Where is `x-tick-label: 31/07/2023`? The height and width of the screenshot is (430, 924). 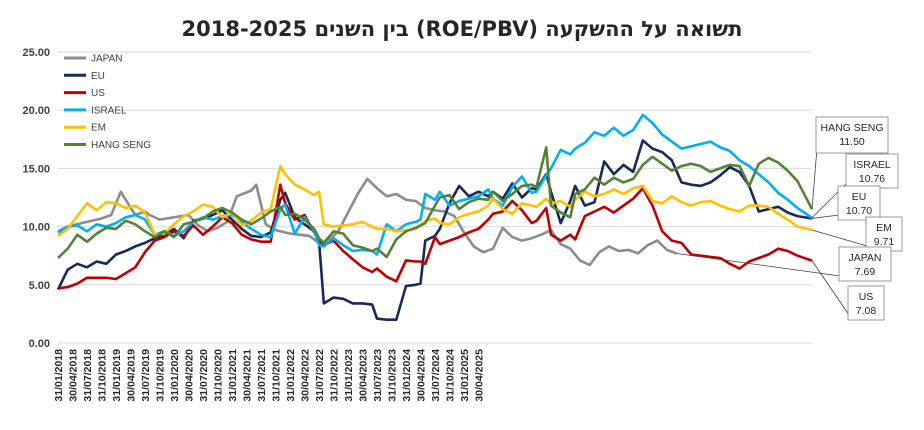
x-tick-label: 31/07/2023 is located at coordinates (378, 375).